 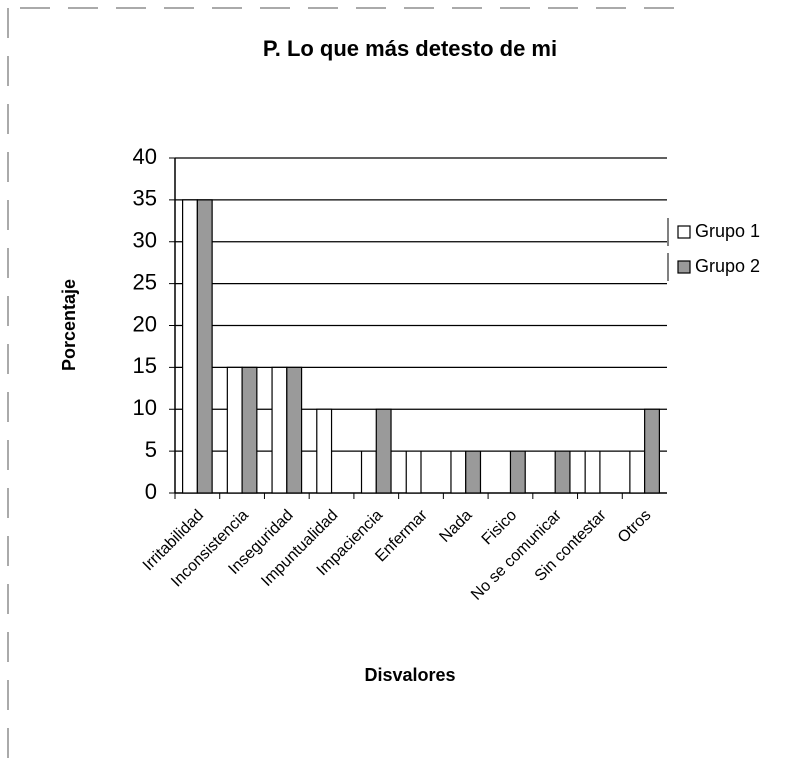 I want to click on y-tick-label: 15, so click(x=145, y=365).